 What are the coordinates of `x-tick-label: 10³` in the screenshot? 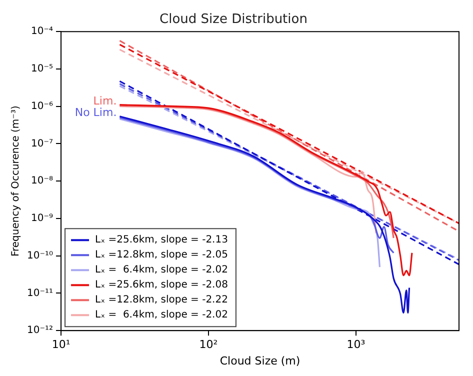 It's located at (356, 345).